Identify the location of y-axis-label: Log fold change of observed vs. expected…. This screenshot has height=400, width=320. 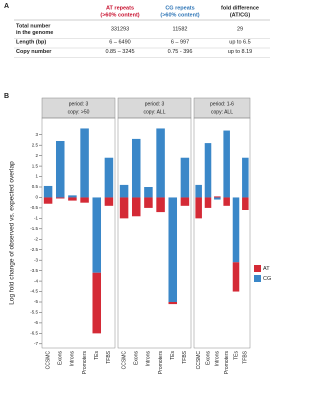
(12, 233).